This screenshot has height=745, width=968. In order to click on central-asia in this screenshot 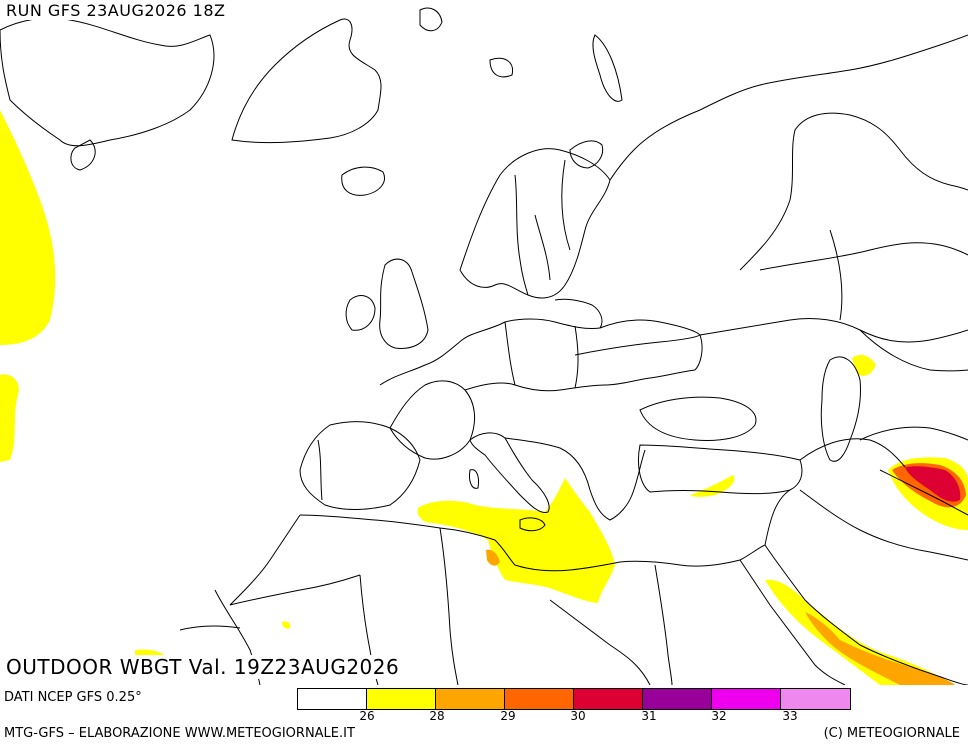, I will do `click(913, 433)`.